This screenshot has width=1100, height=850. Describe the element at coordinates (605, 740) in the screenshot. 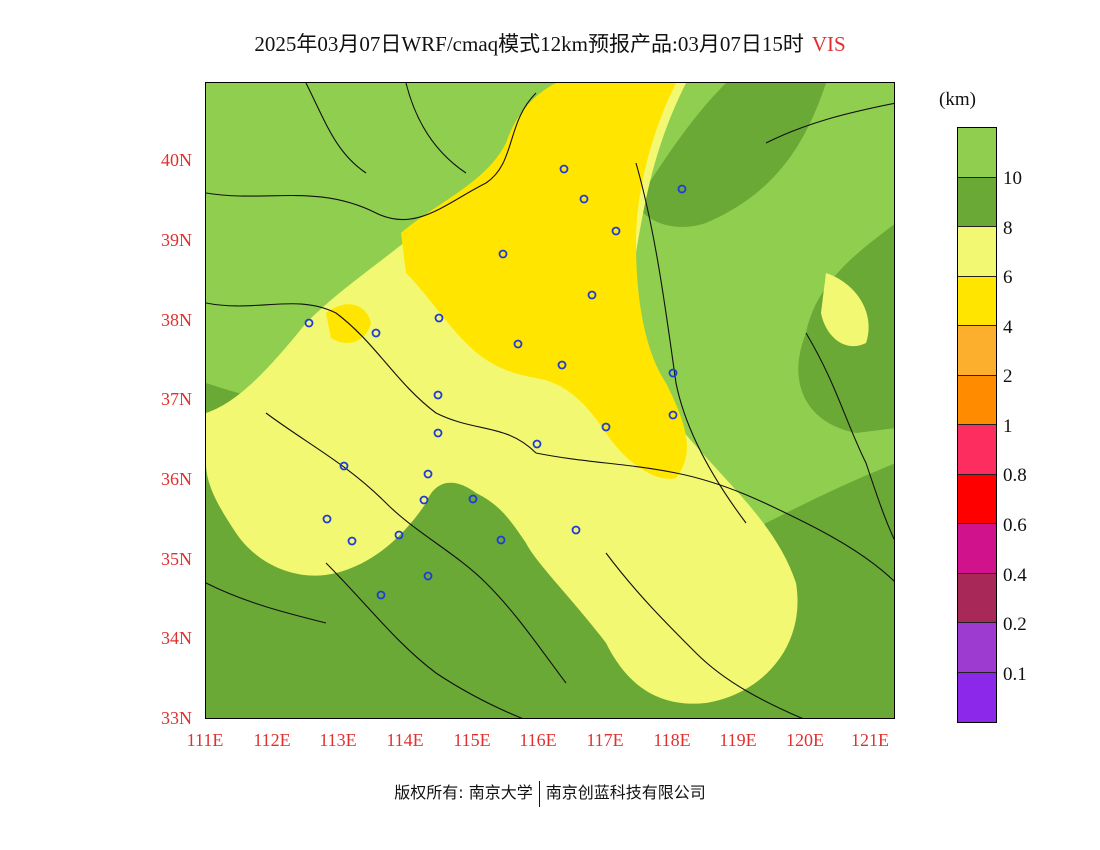

I see `lon-label-117e: 117E` at that location.